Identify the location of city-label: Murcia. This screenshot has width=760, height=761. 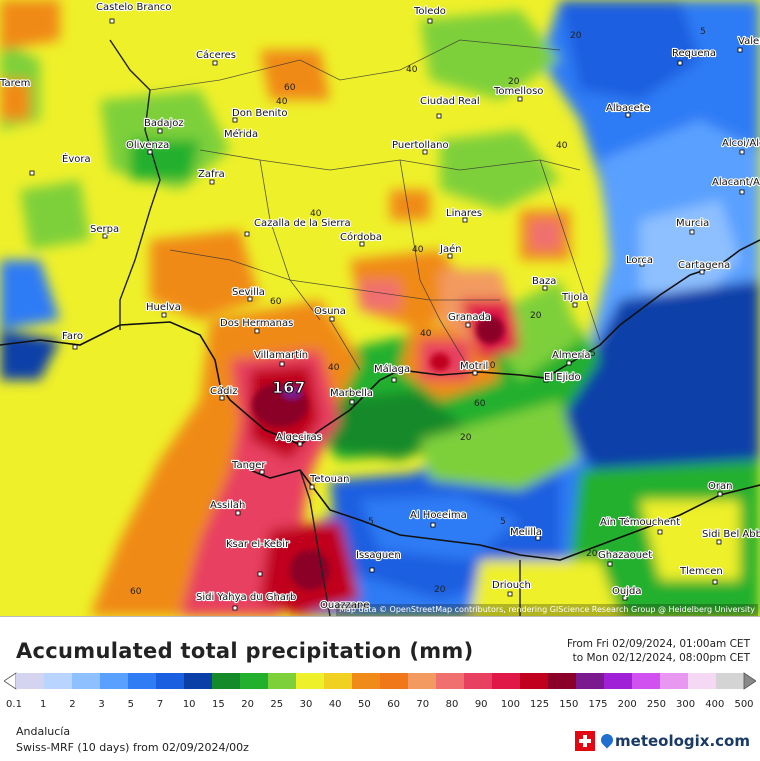
(692, 223).